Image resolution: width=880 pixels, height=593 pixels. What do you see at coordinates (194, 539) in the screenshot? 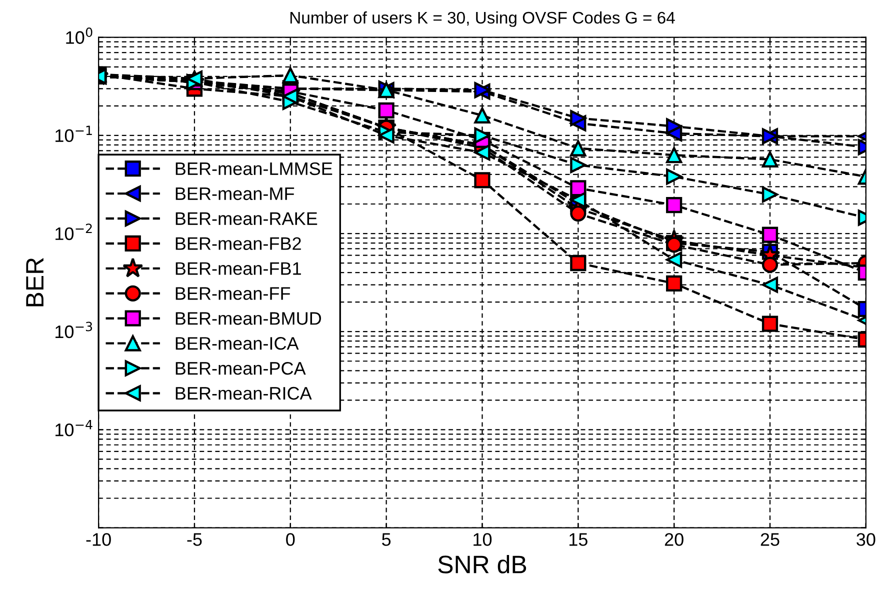
I see `x-tick-label: -5` at bounding box center [194, 539].